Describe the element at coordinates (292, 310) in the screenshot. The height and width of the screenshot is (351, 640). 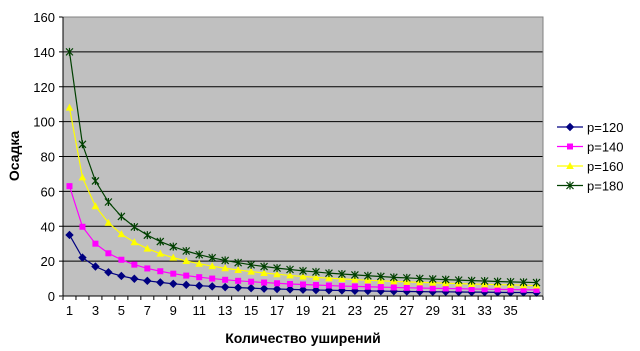
I see `x-axis-tick-labels: 1 3 5 7 9 11 13 15 17 19 21 23 25 27 29 31 33 35` at that location.